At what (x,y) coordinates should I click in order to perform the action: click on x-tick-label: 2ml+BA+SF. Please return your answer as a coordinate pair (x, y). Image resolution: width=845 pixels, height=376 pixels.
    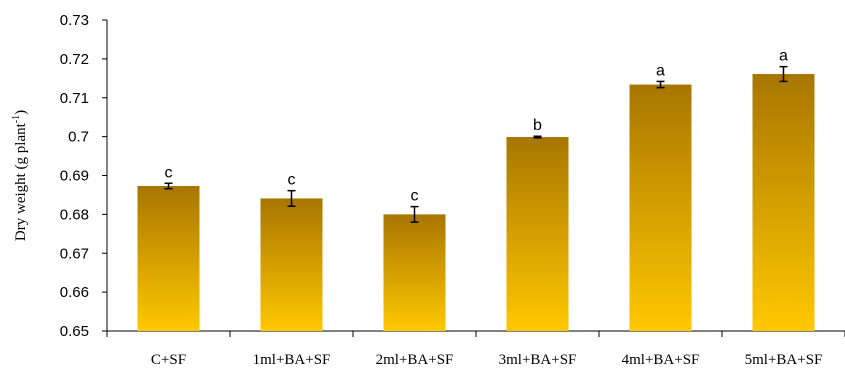
    Looking at the image, I should click on (415, 360).